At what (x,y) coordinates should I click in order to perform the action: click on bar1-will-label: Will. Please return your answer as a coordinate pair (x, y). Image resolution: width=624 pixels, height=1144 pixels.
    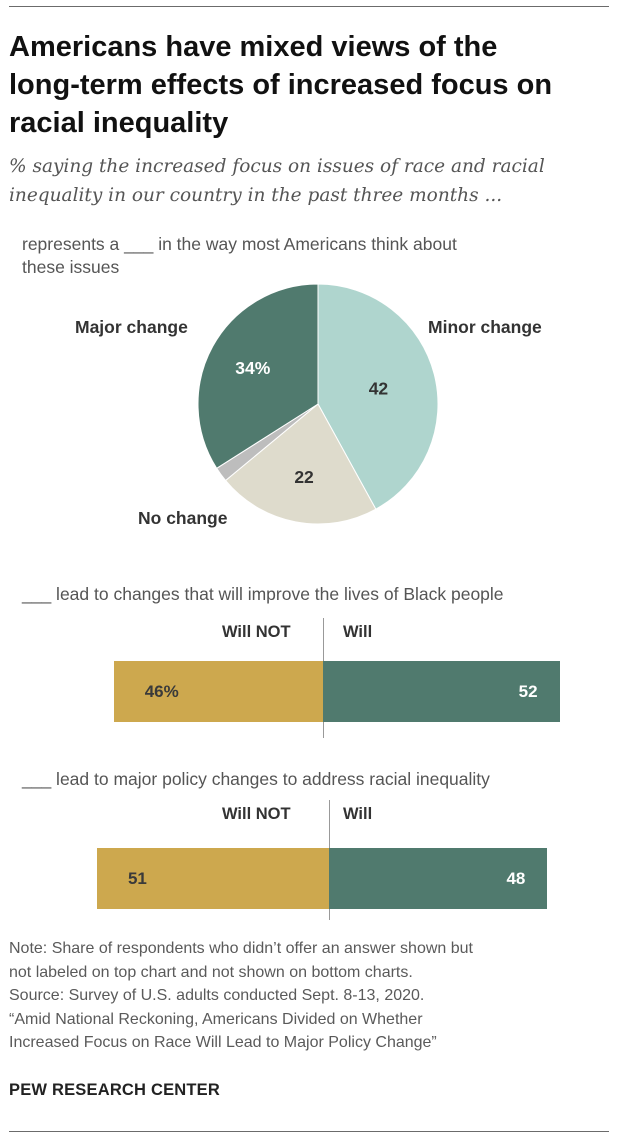
    Looking at the image, I should click on (358, 632).